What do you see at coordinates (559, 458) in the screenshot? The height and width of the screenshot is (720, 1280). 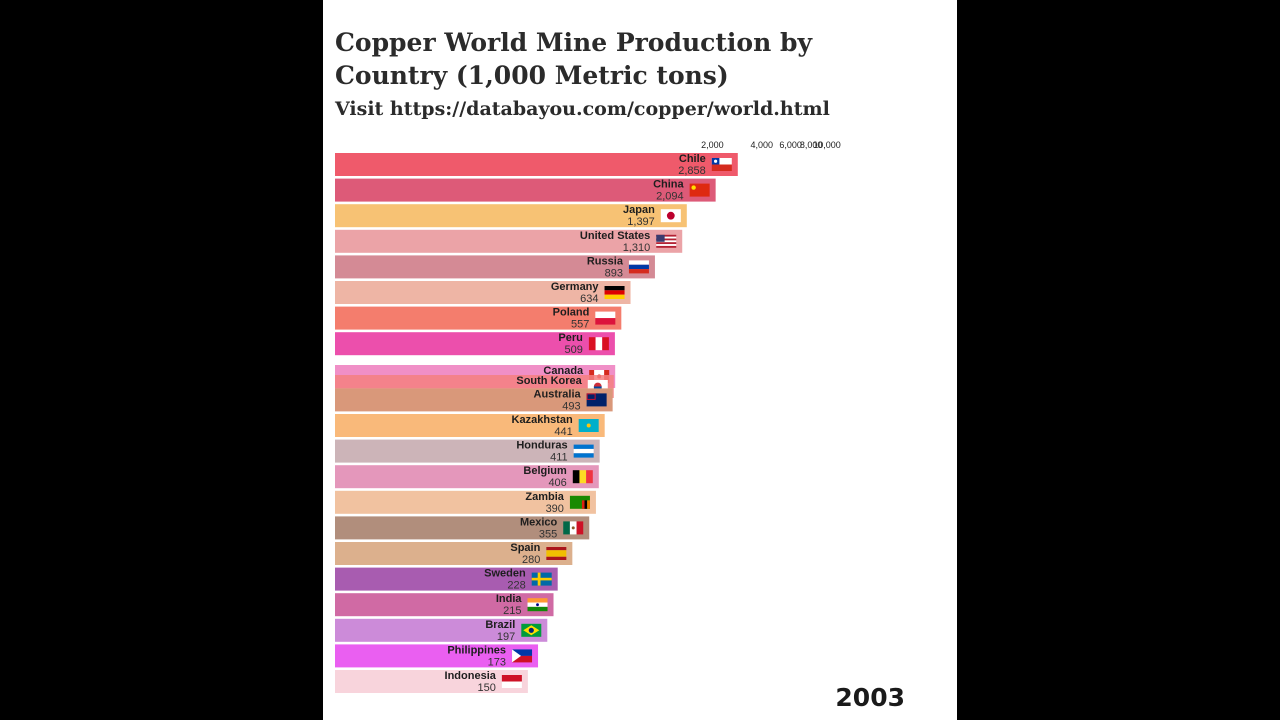 I see `bar-value-label: 411` at bounding box center [559, 458].